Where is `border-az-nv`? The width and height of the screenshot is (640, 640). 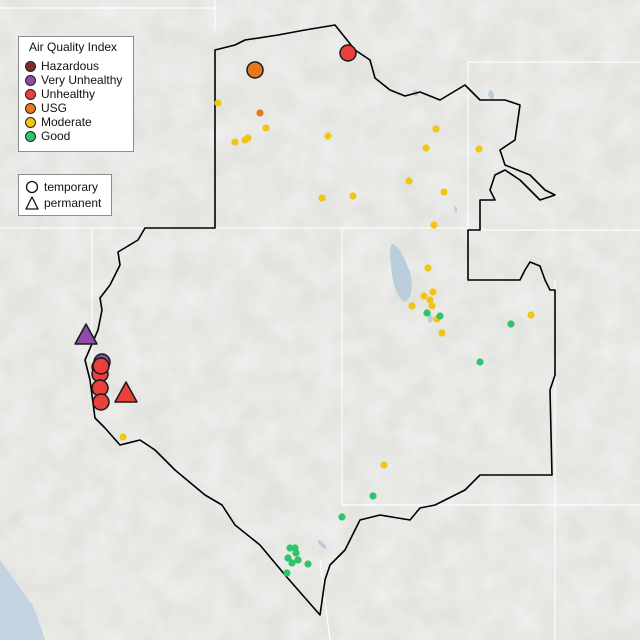 border-az-nv is located at coordinates (325, 599).